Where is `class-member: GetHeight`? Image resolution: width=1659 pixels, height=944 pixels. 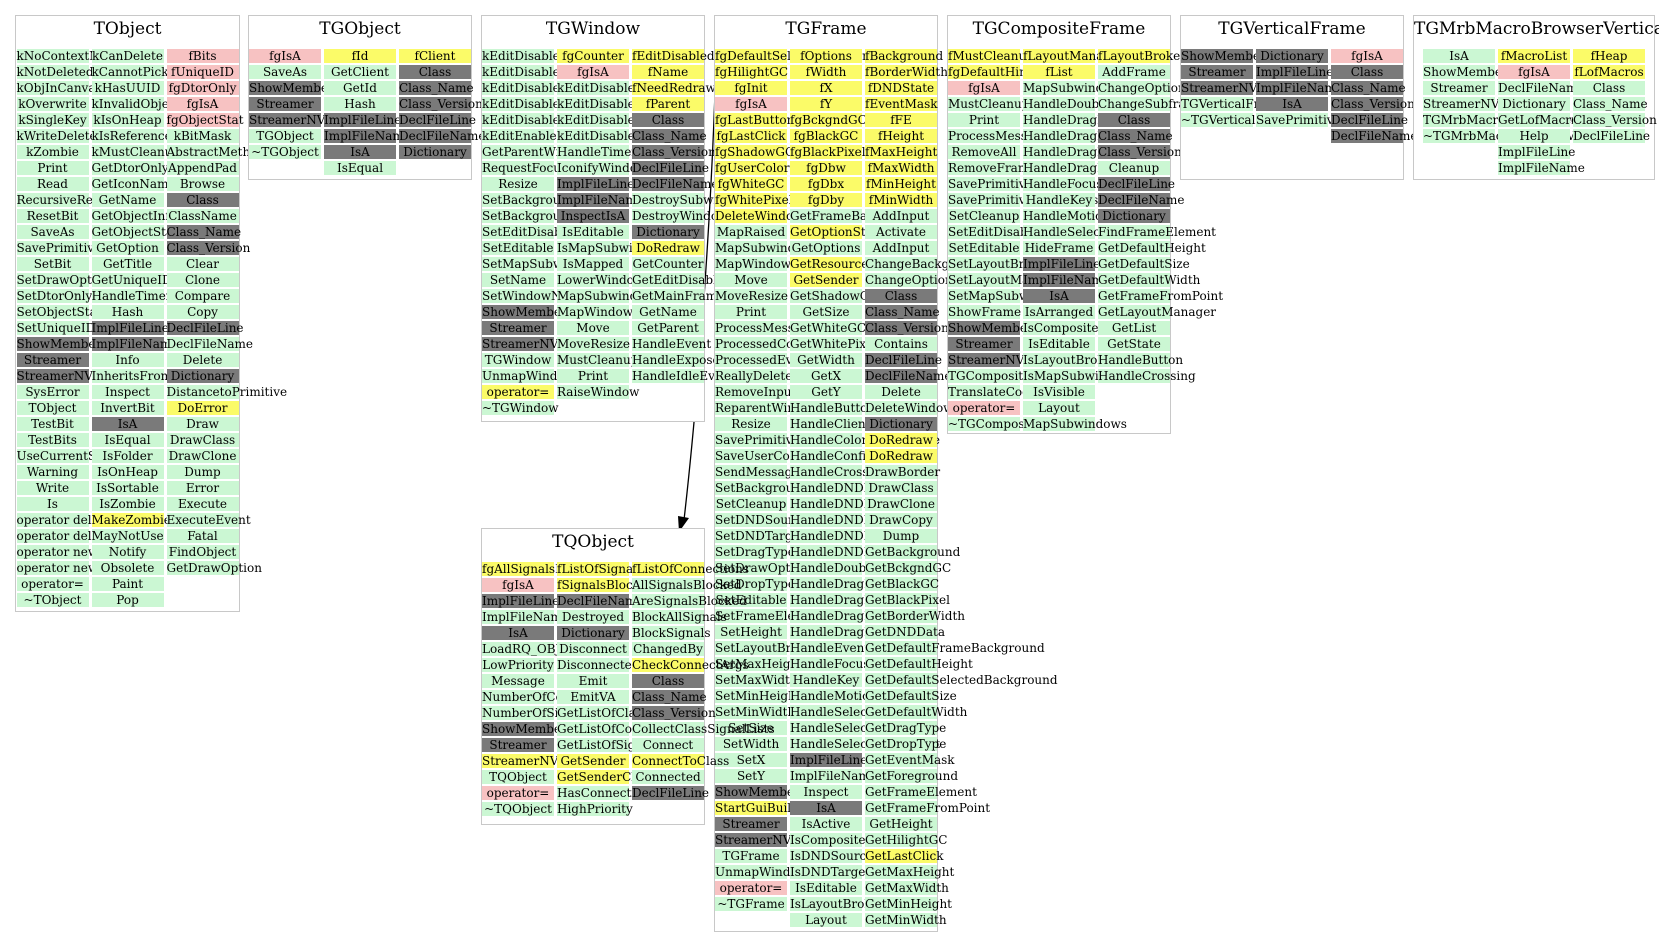
class-member: GetHeight is located at coordinates (901, 824).